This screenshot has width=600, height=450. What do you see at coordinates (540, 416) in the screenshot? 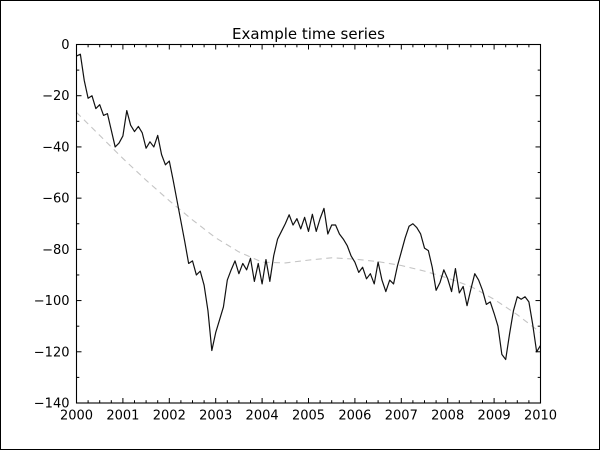
I see `x-tick-label: 2010` at bounding box center [540, 416].